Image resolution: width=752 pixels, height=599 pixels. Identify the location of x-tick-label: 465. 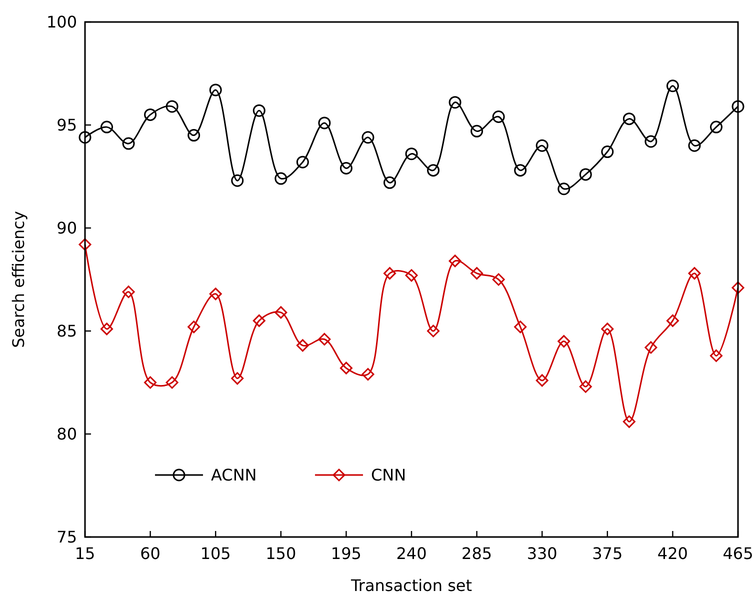
(737, 553).